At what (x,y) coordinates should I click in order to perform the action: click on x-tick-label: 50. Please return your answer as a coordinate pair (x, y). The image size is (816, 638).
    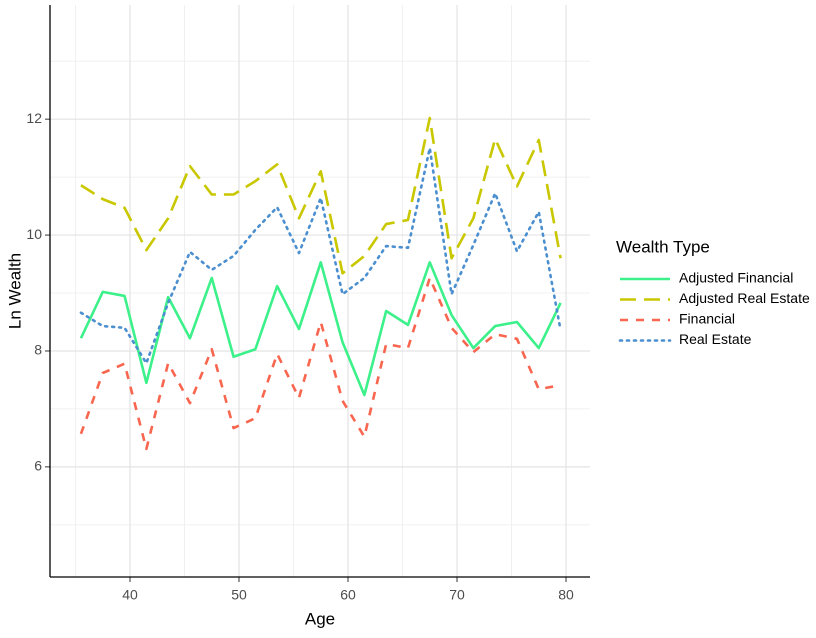
    Looking at the image, I should click on (239, 595).